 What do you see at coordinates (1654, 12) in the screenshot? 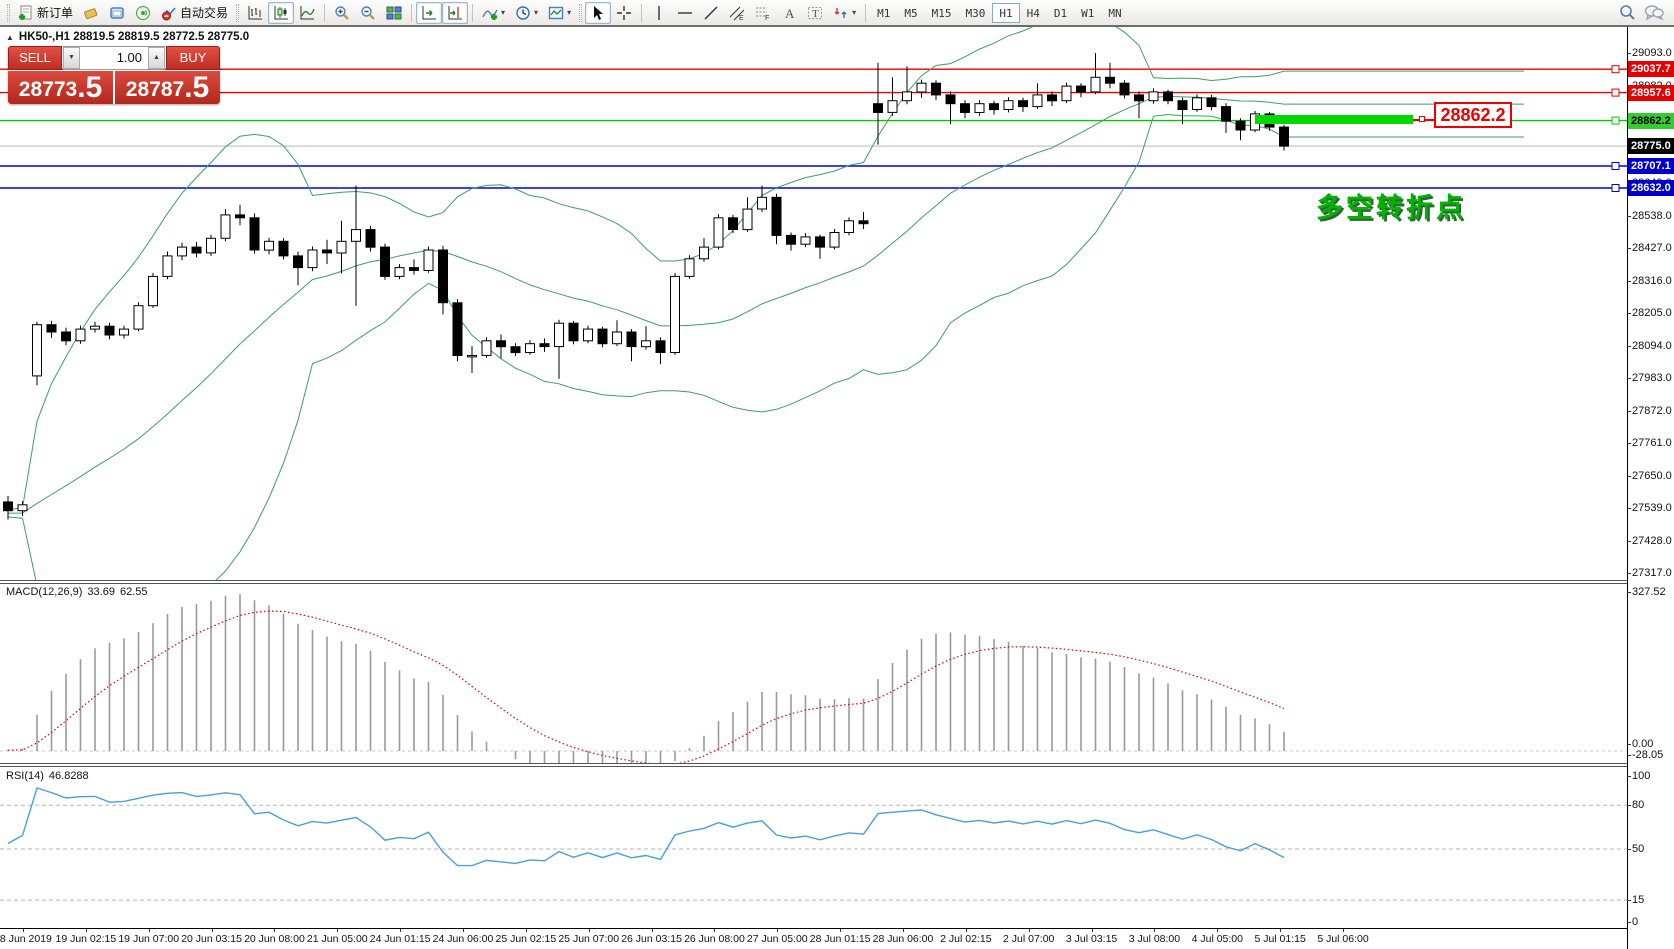
I see `chat-icon` at bounding box center [1654, 12].